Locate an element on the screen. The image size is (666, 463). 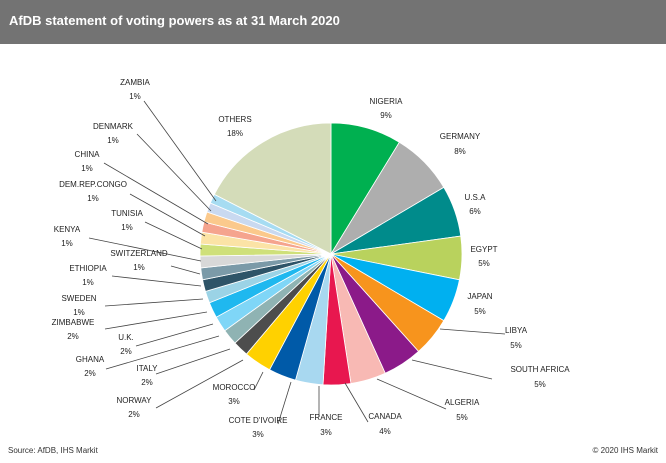
slice-percent-u-k: 2% is located at coordinates (126, 351).